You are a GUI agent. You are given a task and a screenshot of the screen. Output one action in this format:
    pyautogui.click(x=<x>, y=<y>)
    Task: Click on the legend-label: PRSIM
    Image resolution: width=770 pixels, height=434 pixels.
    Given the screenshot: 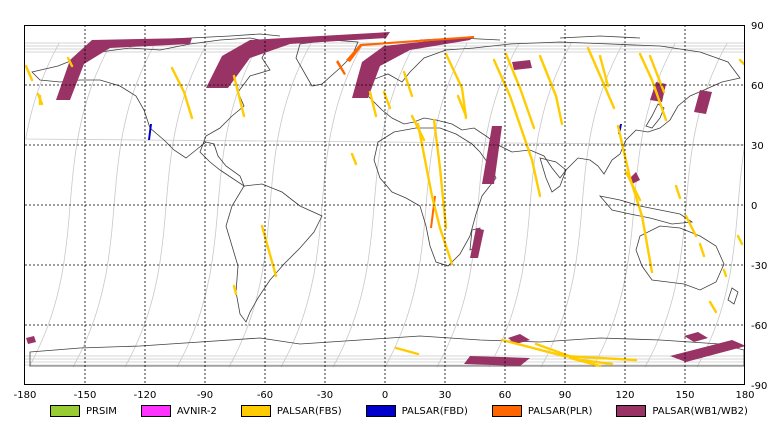 What is the action you would take?
    pyautogui.click(x=101, y=411)
    